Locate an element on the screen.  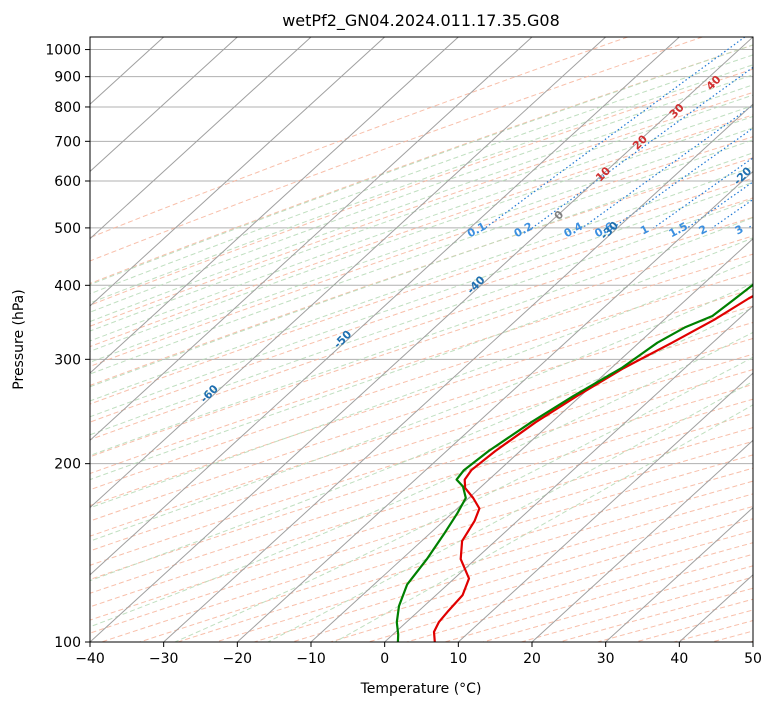
x-tick-label: −10 is located at coordinates (311, 659).